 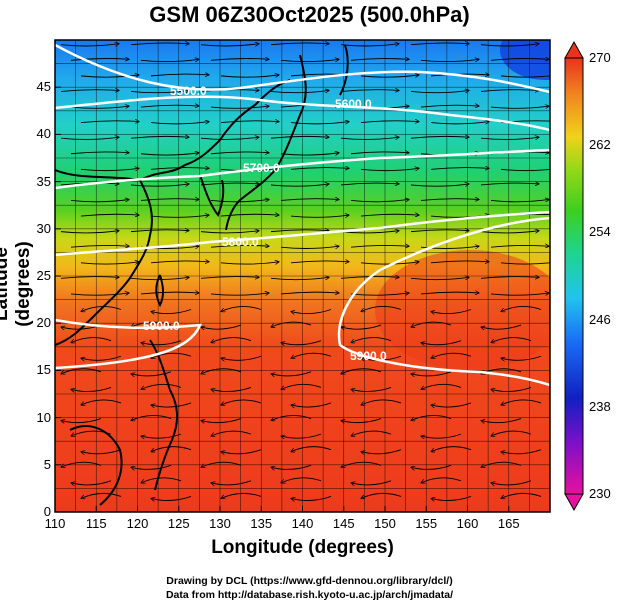 I want to click on contour-label-5600: 5600.0, so click(x=353, y=104).